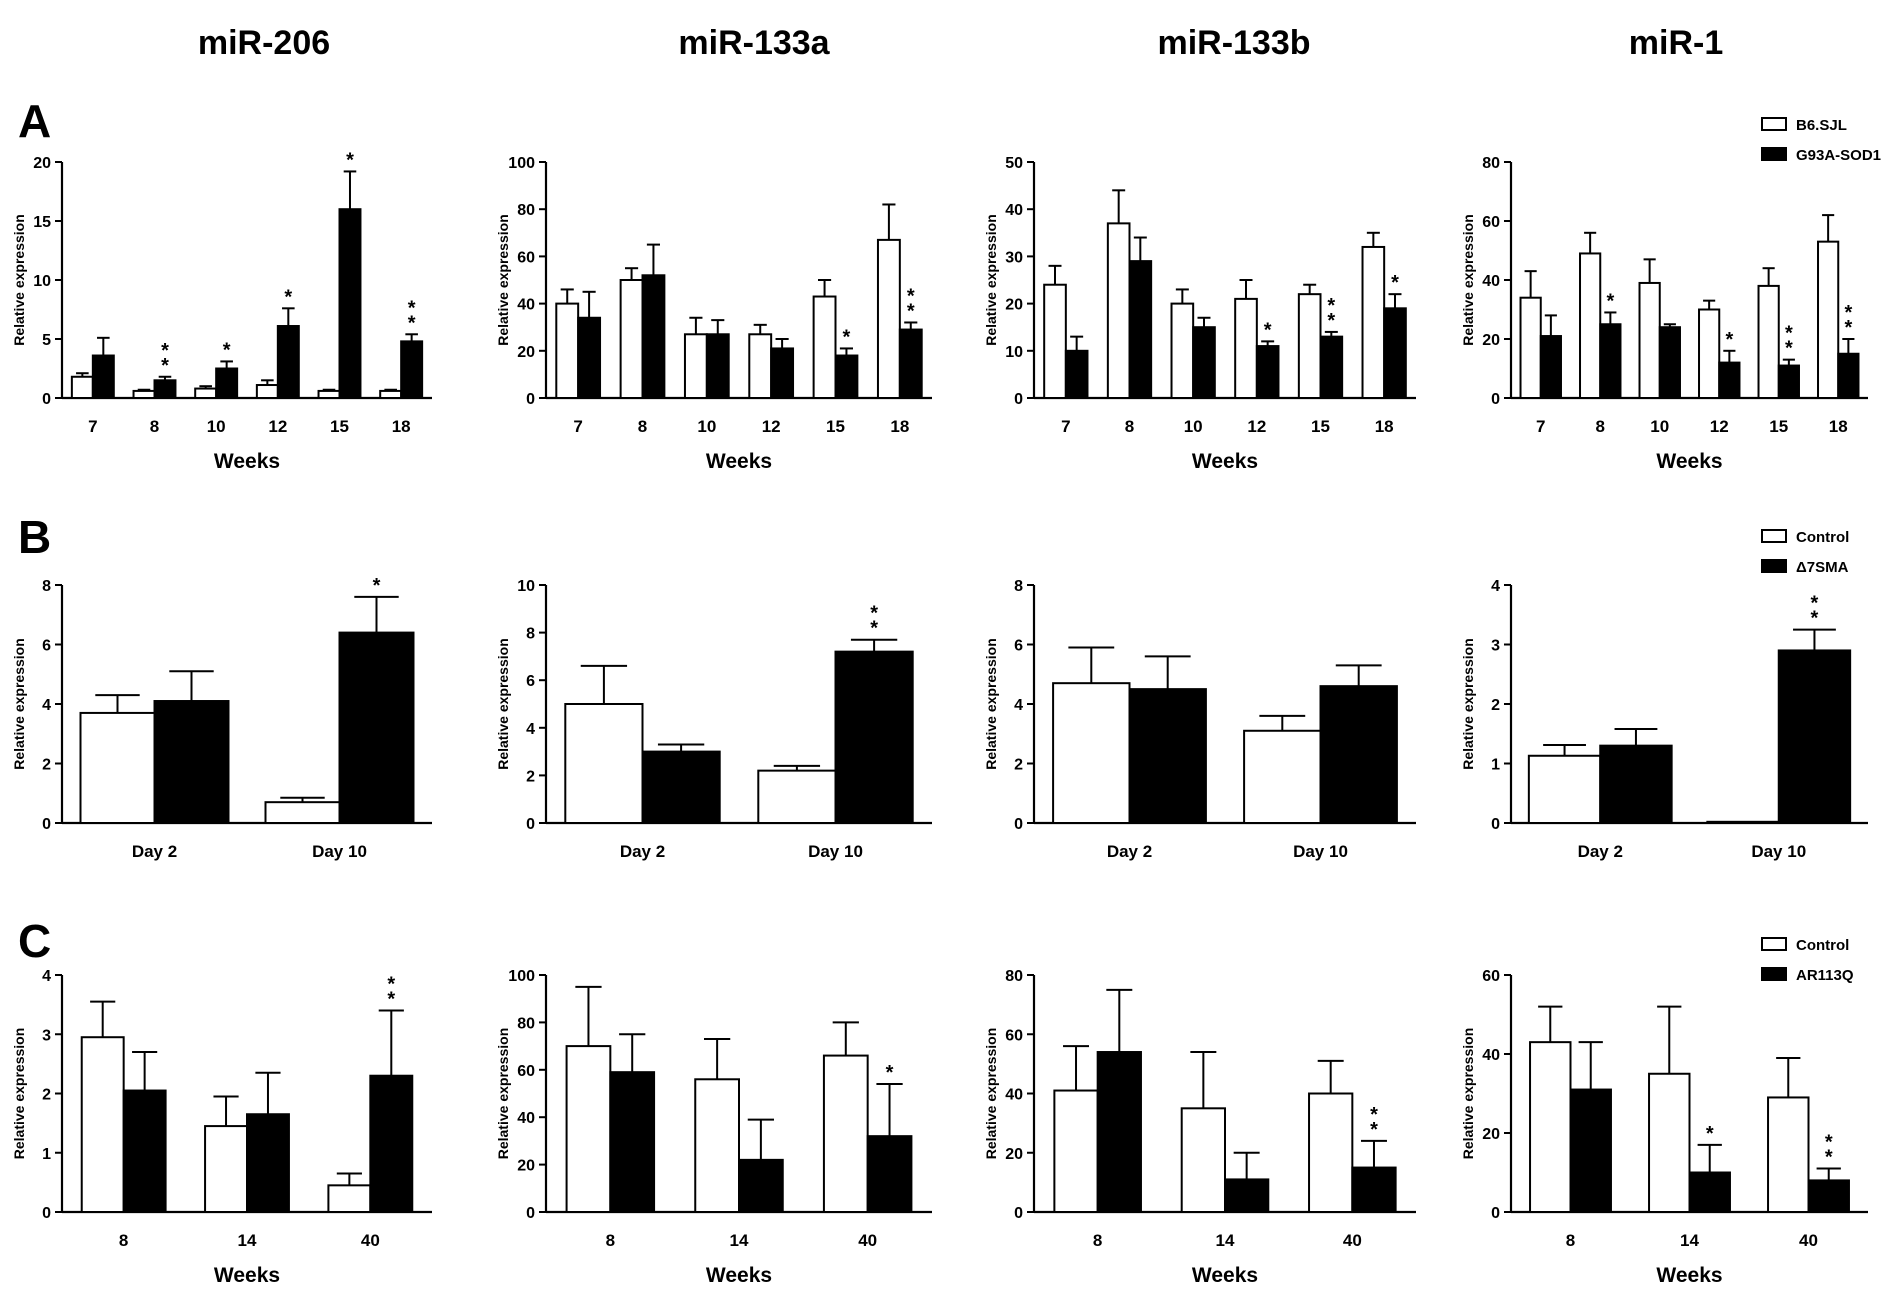  I want to click on a-mir-206-x-tick-label: 7, so click(92, 426).